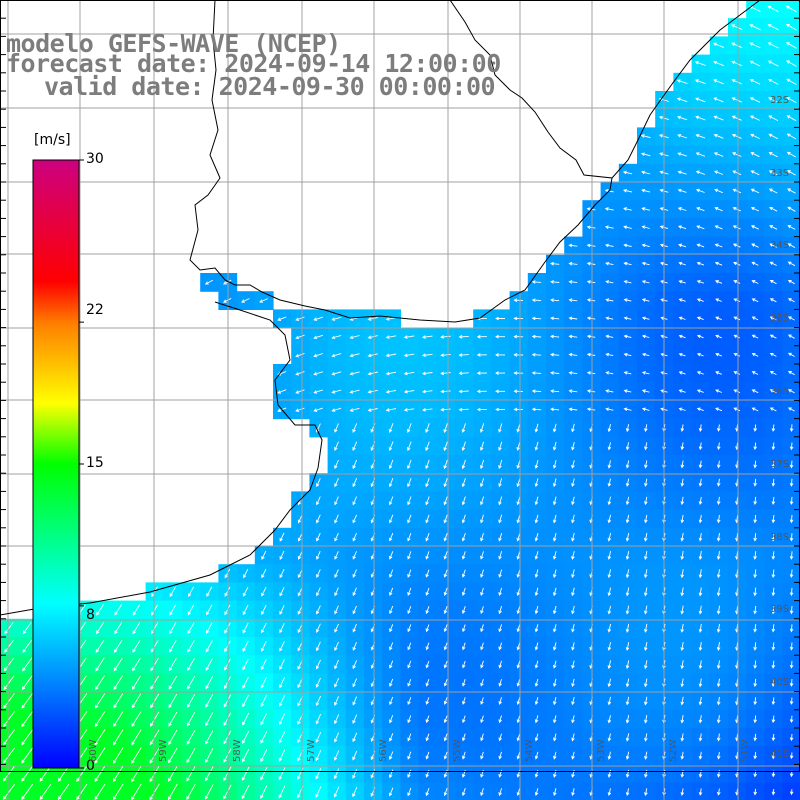 Image resolution: width=800 pixels, height=800 pixels. What do you see at coordinates (780, 100) in the screenshot?
I see `lat-label: 32S` at bounding box center [780, 100].